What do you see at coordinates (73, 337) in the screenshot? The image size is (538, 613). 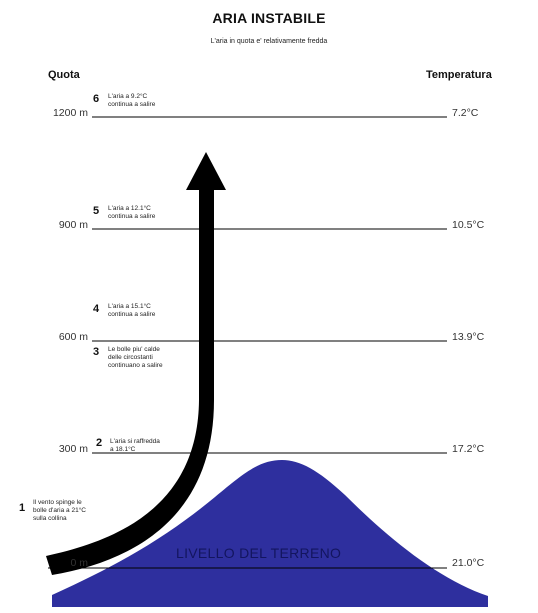 I see `altitude-label-600: 600 m` at bounding box center [73, 337].